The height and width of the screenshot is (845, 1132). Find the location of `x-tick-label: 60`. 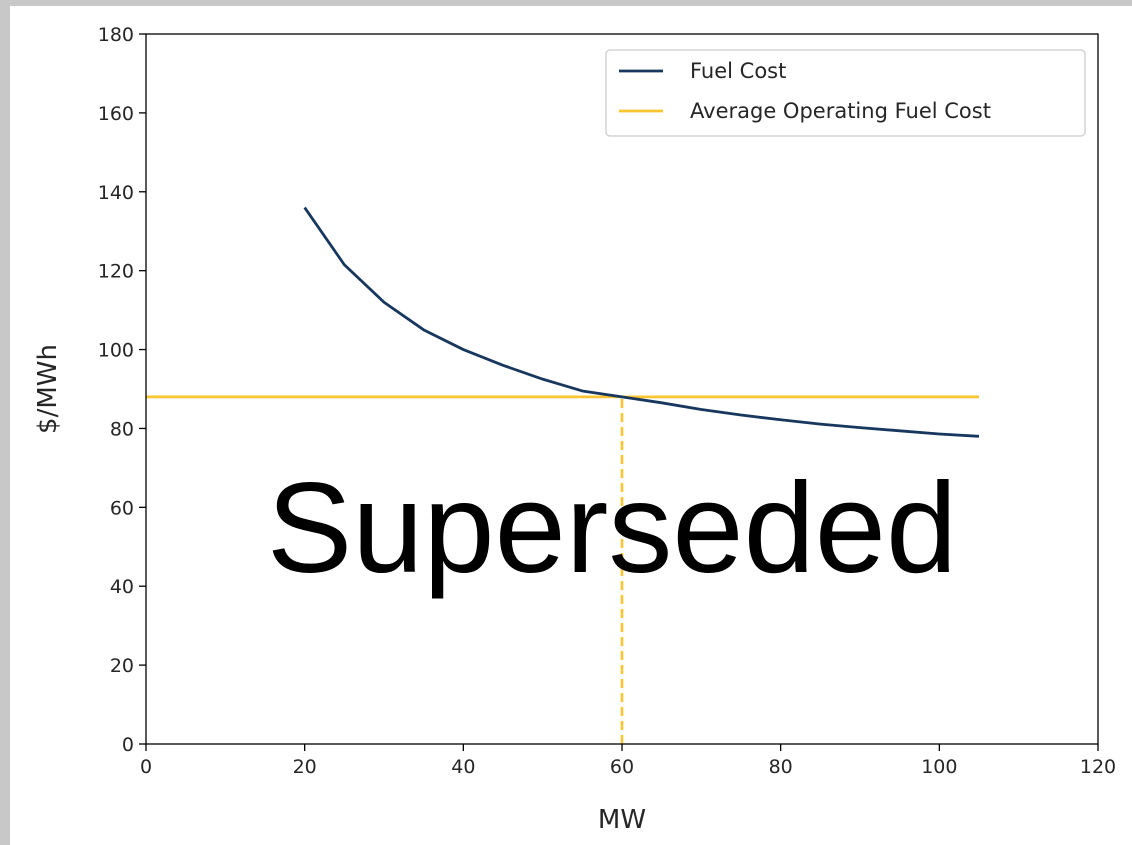

x-tick-label: 60 is located at coordinates (622, 767).